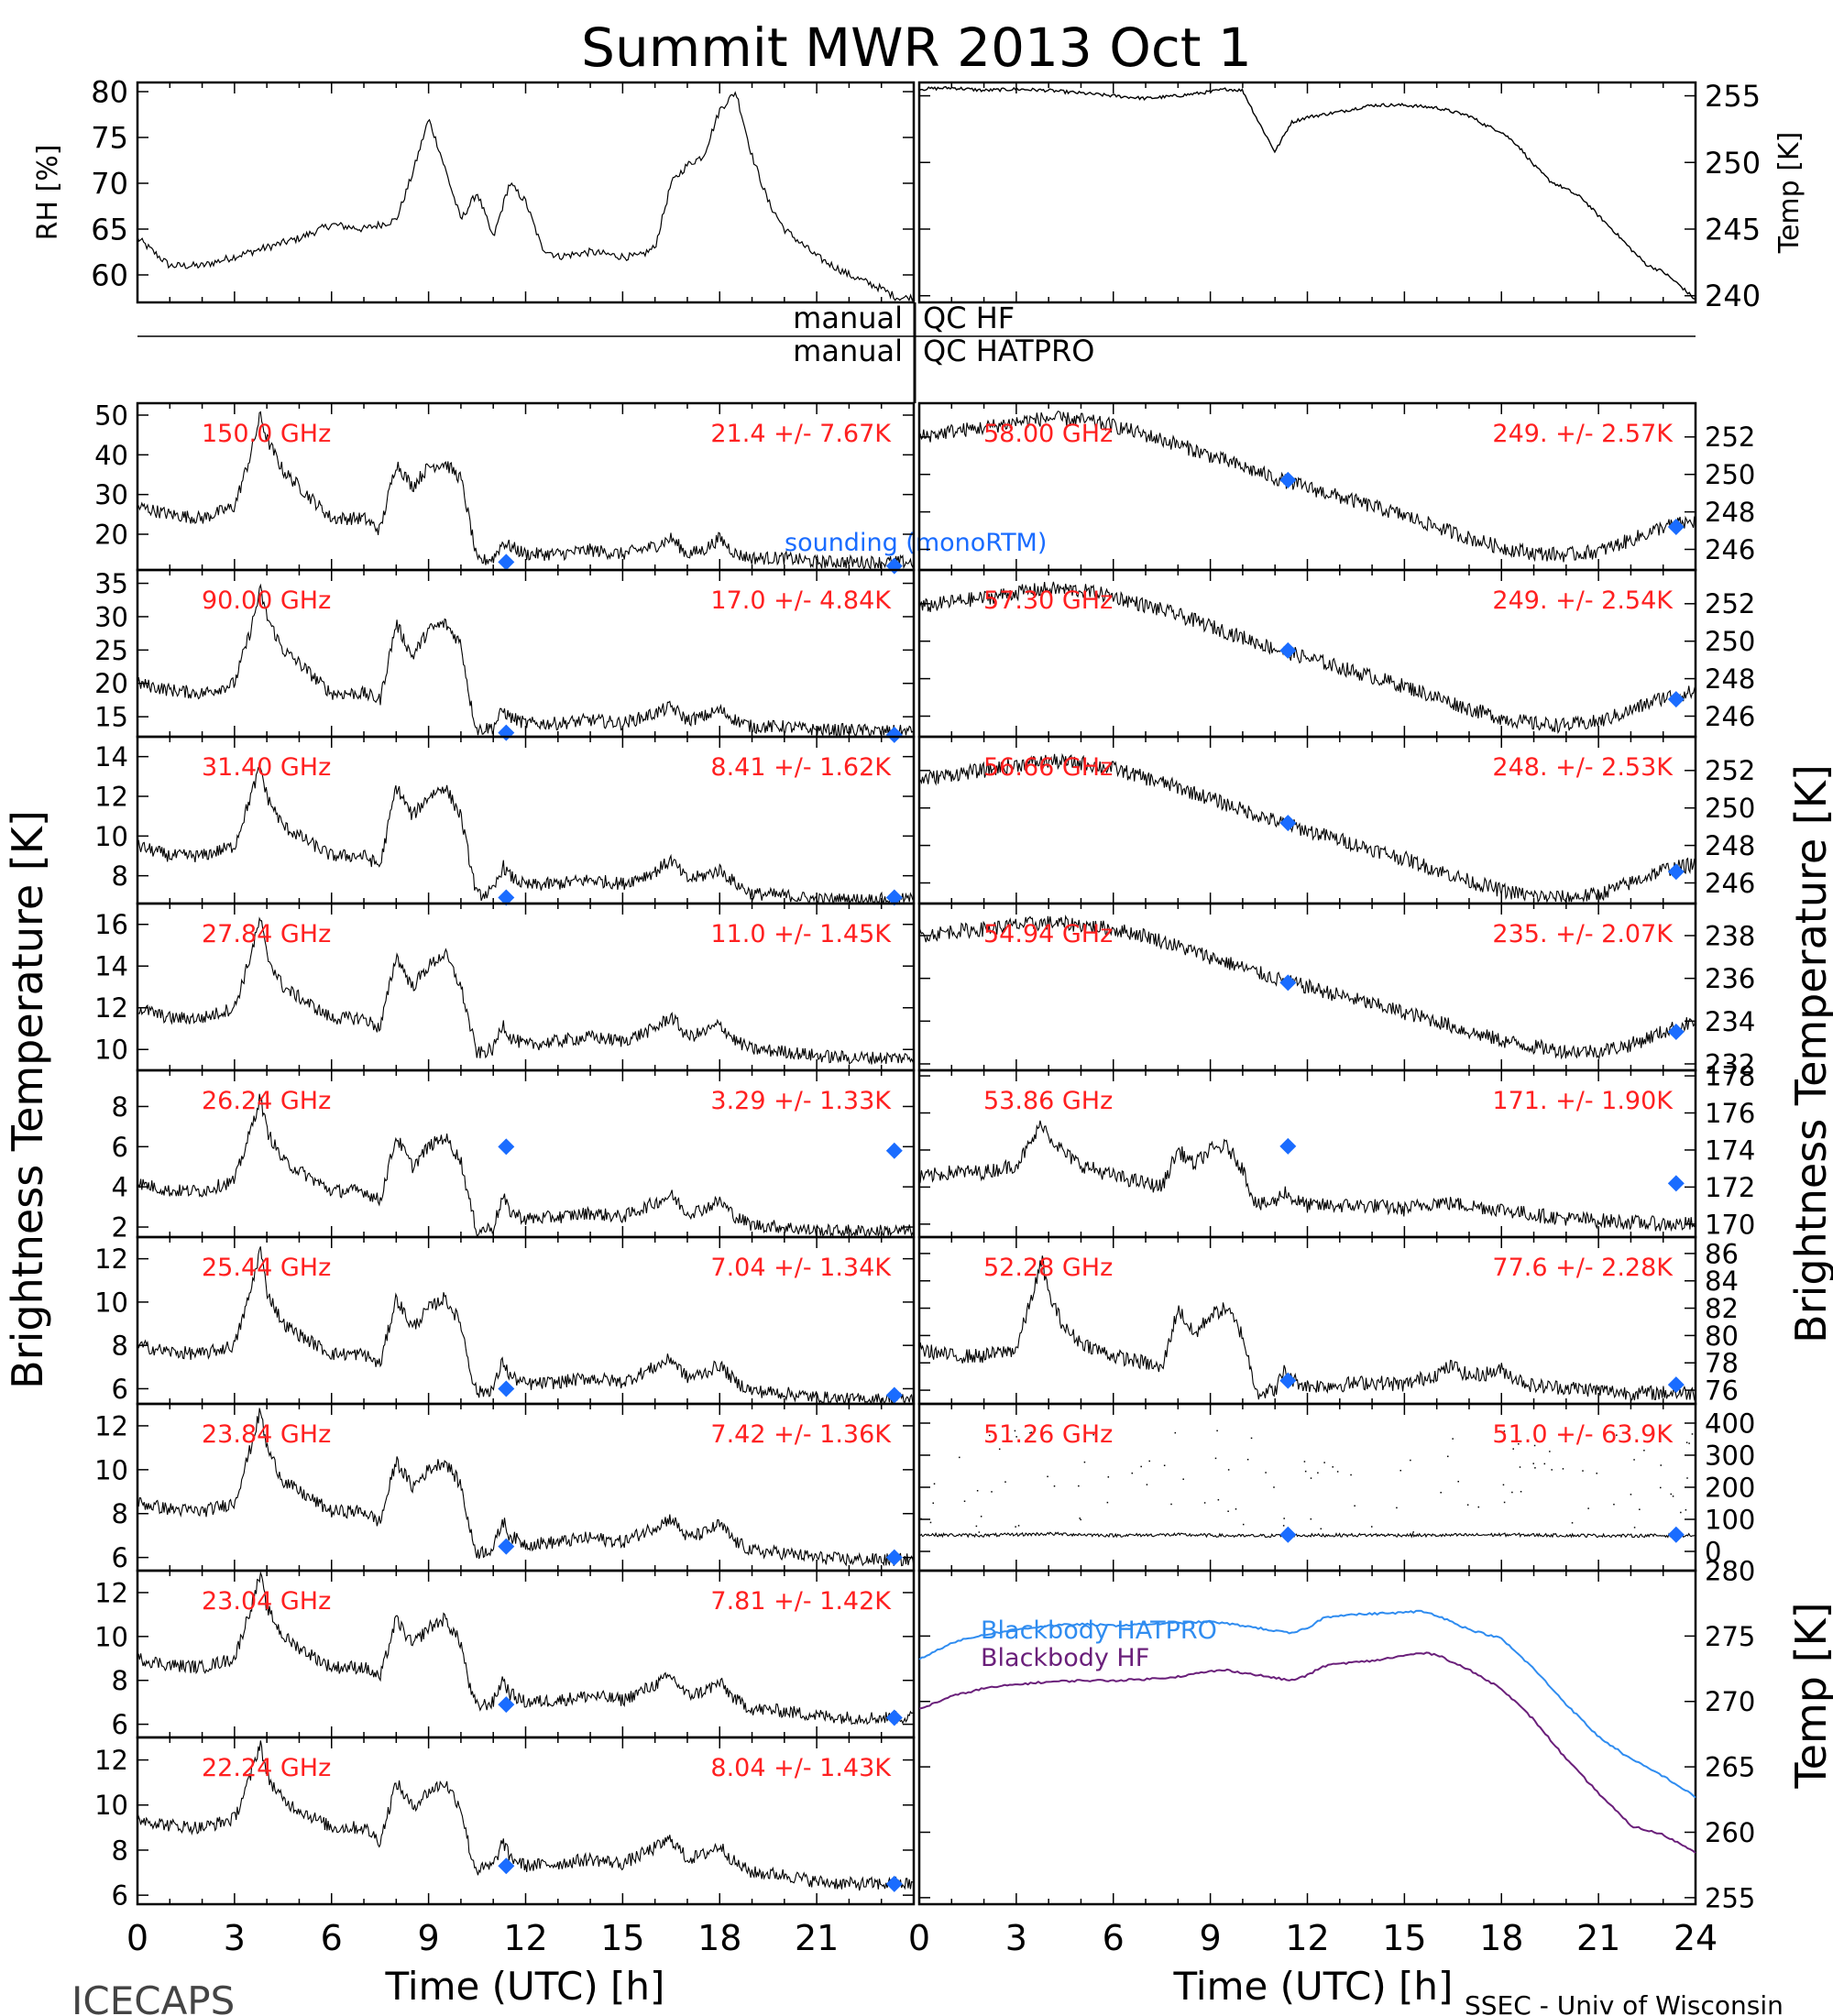  I want to click on panel-tb2224: 6 8 10 12 22.24 GHz 8.04 +/- 1.43K, so click(505, 1824).